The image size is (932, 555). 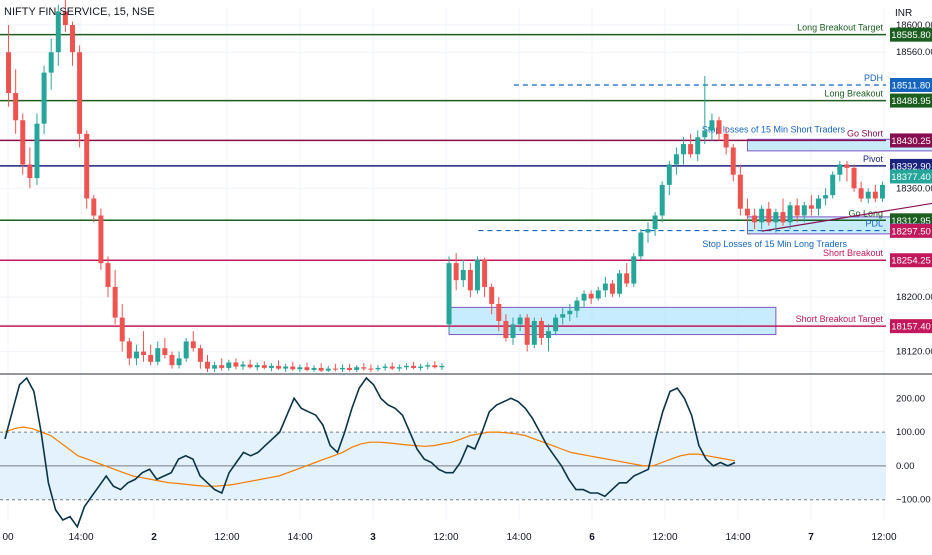 What do you see at coordinates (911, 141) in the screenshot?
I see `price-tag-label: 18430.25` at bounding box center [911, 141].